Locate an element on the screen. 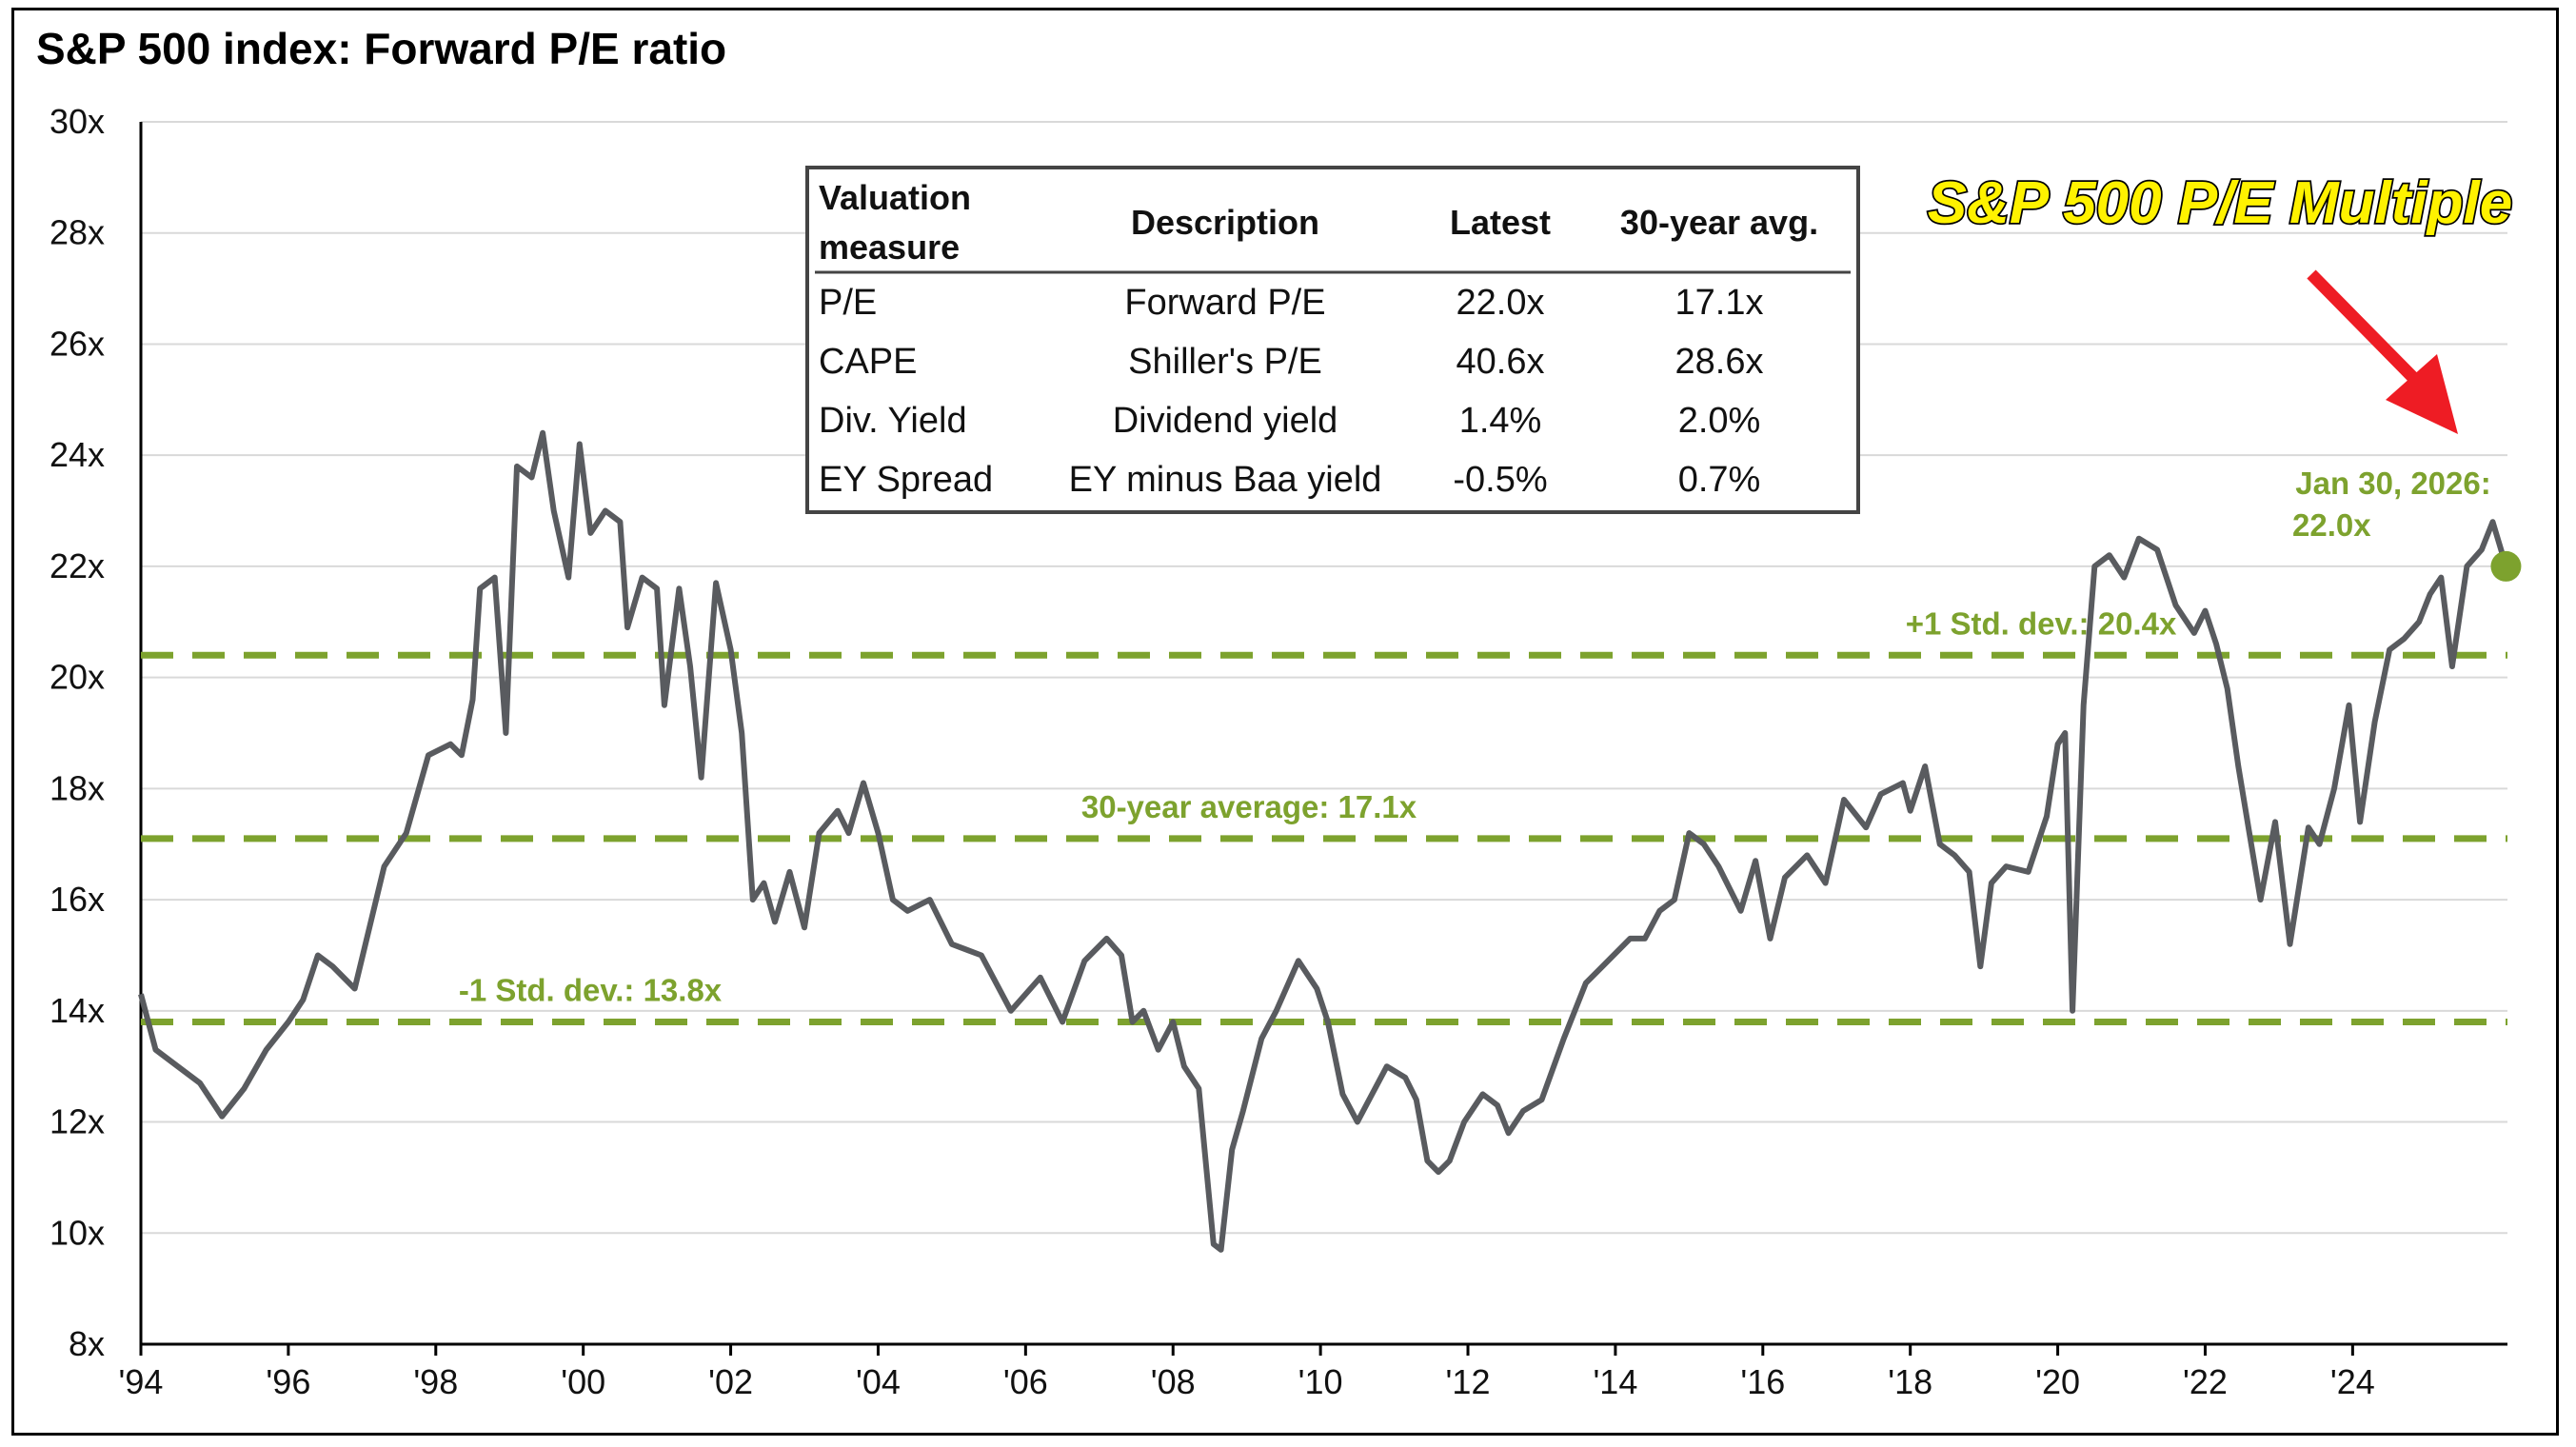  table-cell-description: Forward P/E is located at coordinates (1224, 303).